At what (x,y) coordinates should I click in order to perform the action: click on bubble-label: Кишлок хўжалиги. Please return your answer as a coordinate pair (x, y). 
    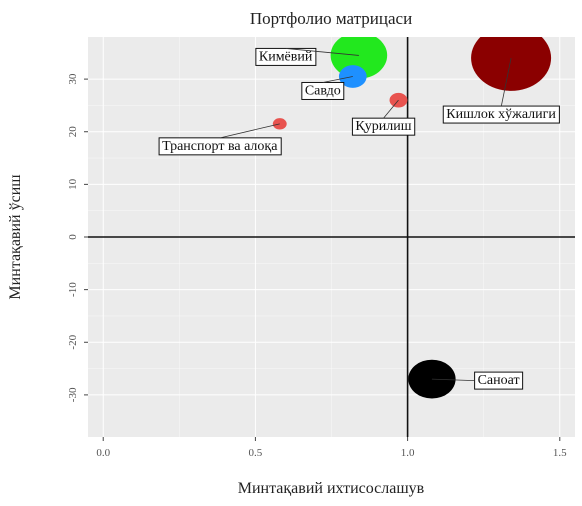
    Looking at the image, I should click on (501, 90).